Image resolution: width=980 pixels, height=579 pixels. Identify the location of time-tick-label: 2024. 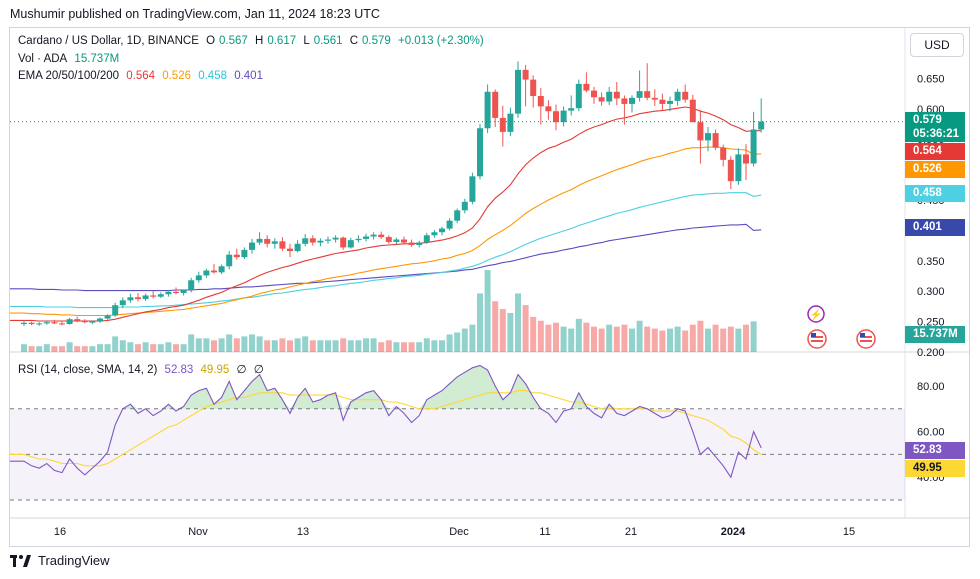
(733, 532).